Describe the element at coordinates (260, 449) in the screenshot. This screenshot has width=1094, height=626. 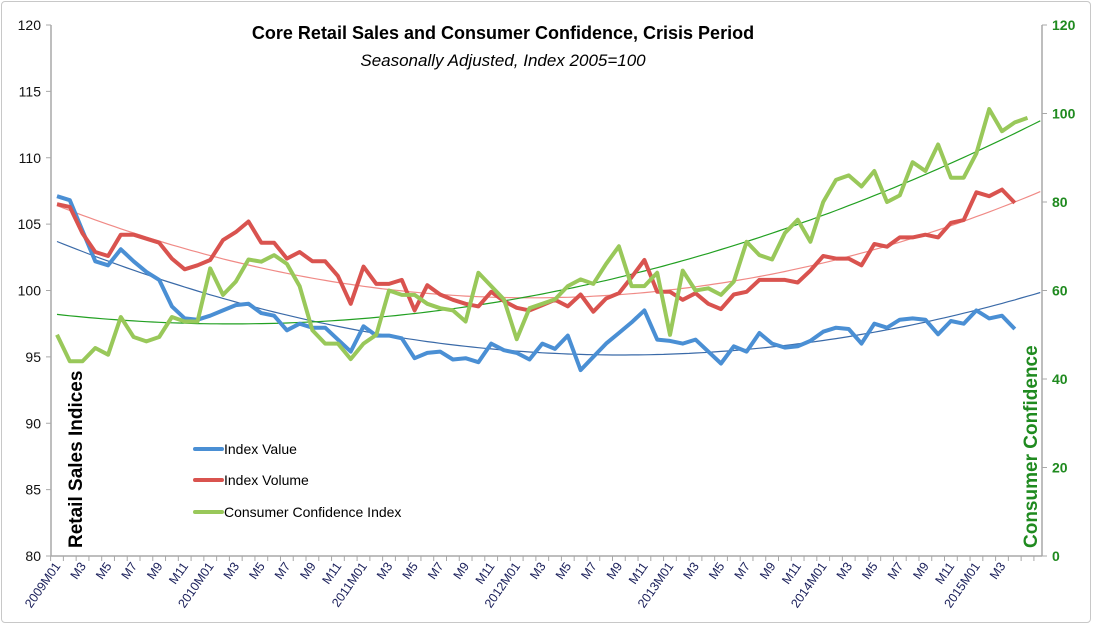
I see `legend-label-index-value: Index Value` at that location.